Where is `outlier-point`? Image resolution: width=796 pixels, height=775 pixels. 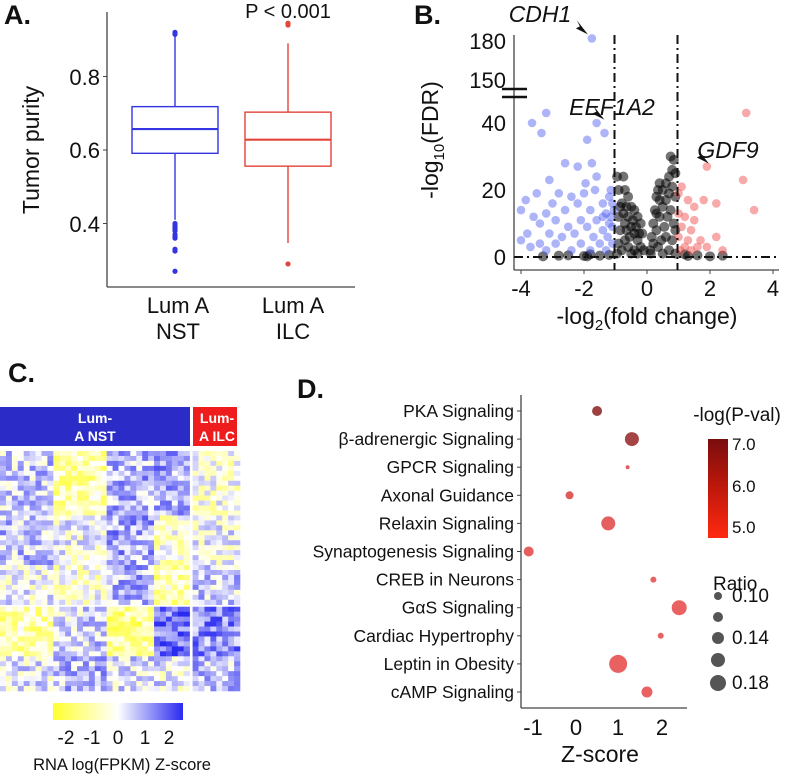
outlier-point is located at coordinates (175, 271).